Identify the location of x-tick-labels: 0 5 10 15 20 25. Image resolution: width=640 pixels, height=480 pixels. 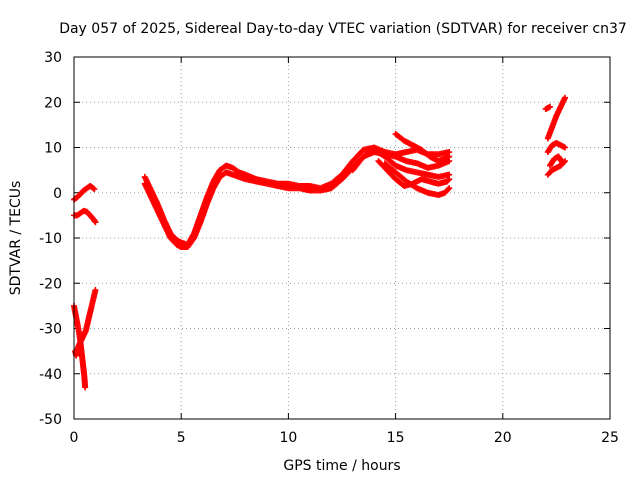
(344, 438).